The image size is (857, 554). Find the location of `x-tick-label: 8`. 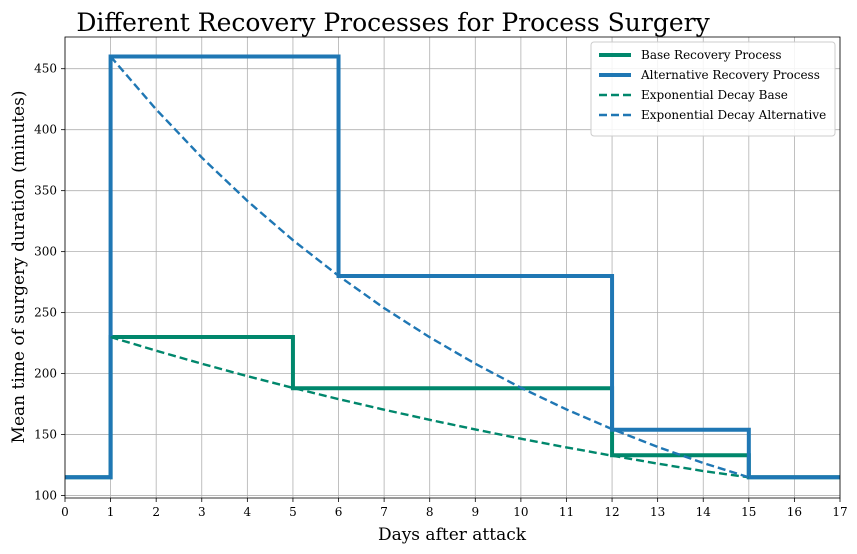

x-tick-label: 8 is located at coordinates (430, 512).